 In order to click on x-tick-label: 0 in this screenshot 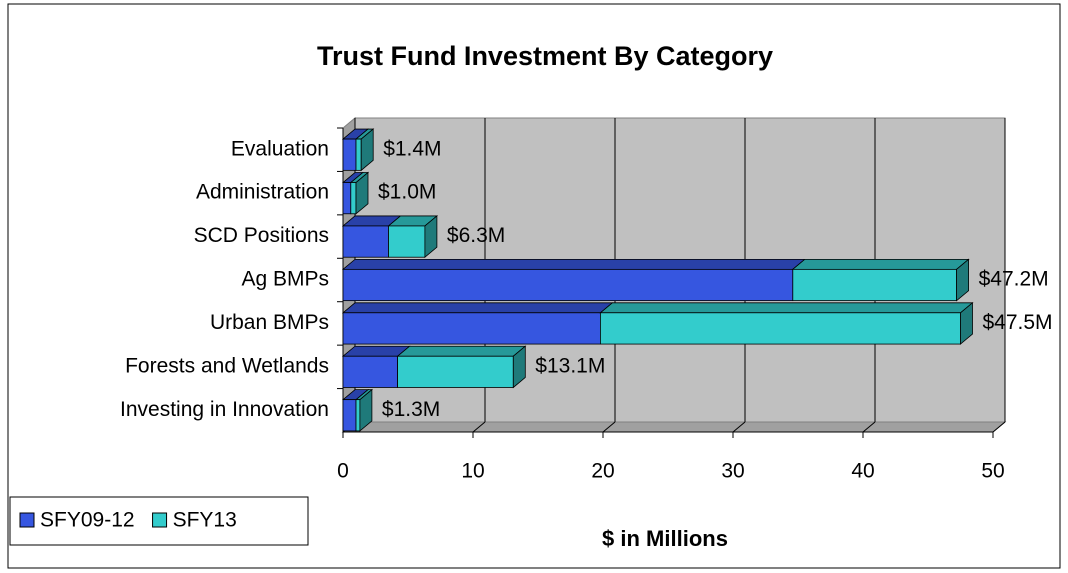, I will do `click(343, 471)`.